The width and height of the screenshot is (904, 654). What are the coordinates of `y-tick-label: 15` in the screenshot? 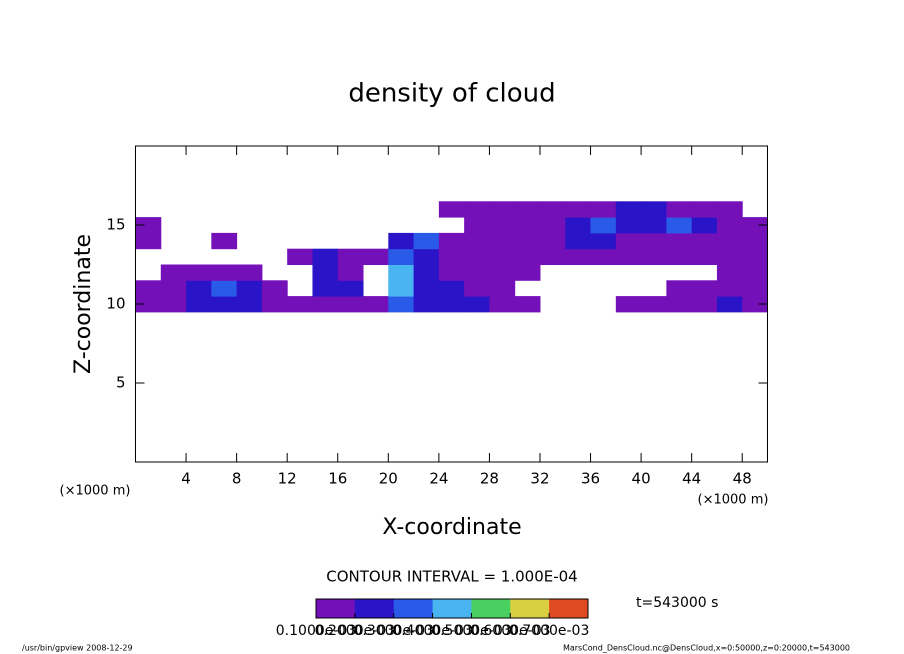 It's located at (115, 225).